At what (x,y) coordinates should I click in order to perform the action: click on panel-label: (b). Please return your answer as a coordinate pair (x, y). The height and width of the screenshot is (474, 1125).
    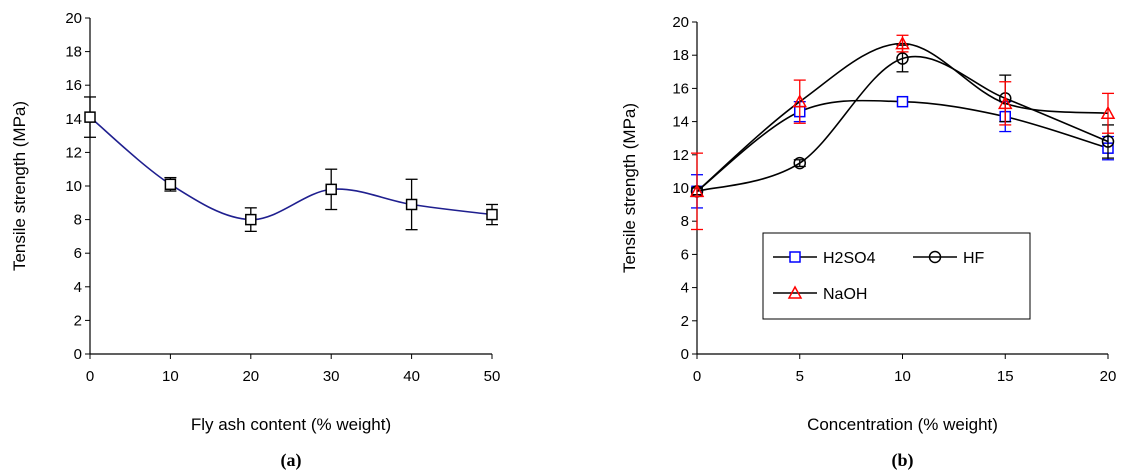
    Looking at the image, I should click on (903, 460).